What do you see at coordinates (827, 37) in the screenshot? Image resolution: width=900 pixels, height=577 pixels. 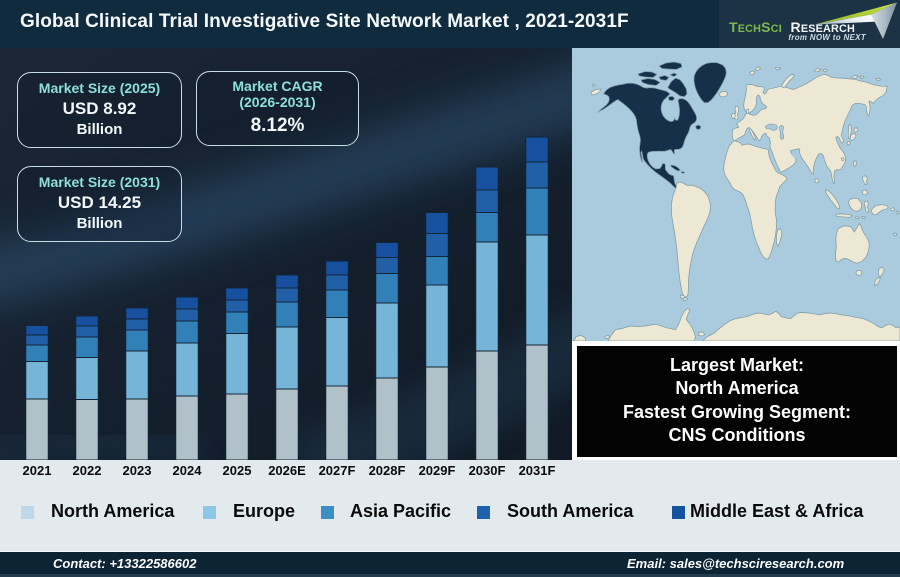 I see `svg-text: from NOW to NEXT` at bounding box center [827, 37].